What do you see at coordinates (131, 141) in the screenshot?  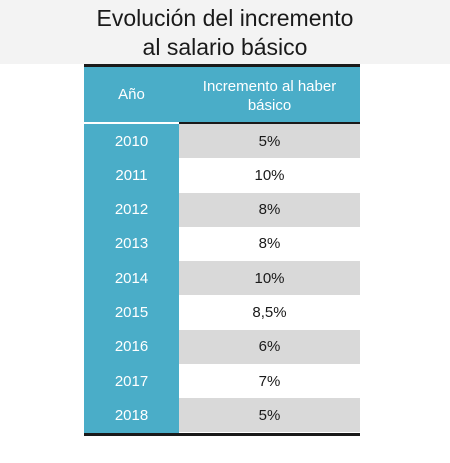 I see `year-cell: 2010` at bounding box center [131, 141].